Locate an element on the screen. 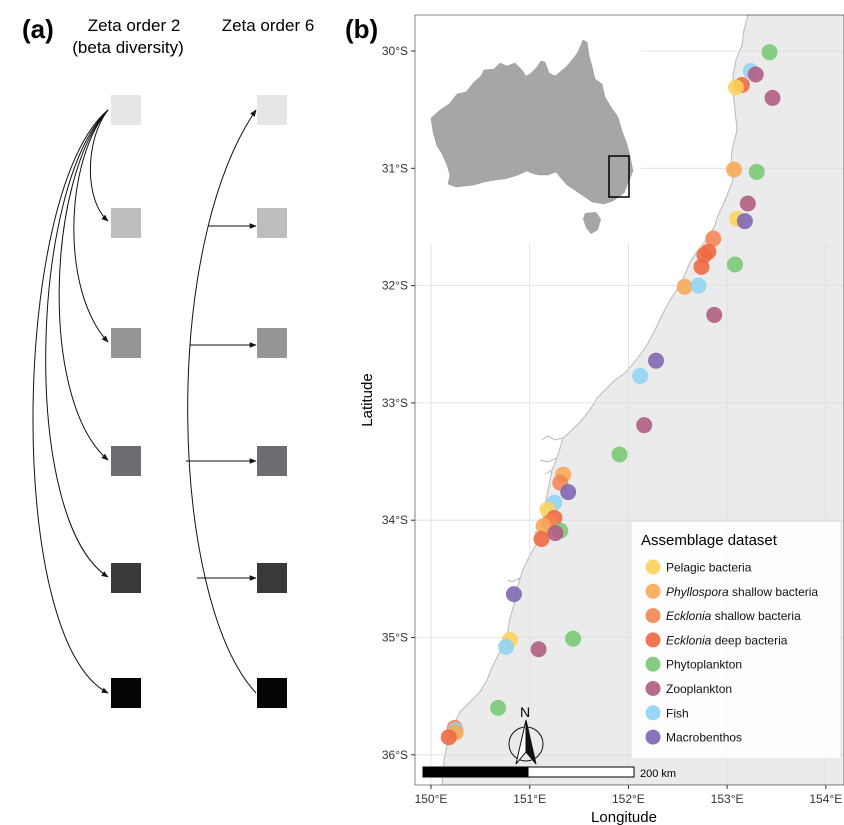 This screenshot has width=844, height=825. x-axis-ticks: 150°E 151°E 152°E 153°E 154°E is located at coordinates (628, 795).